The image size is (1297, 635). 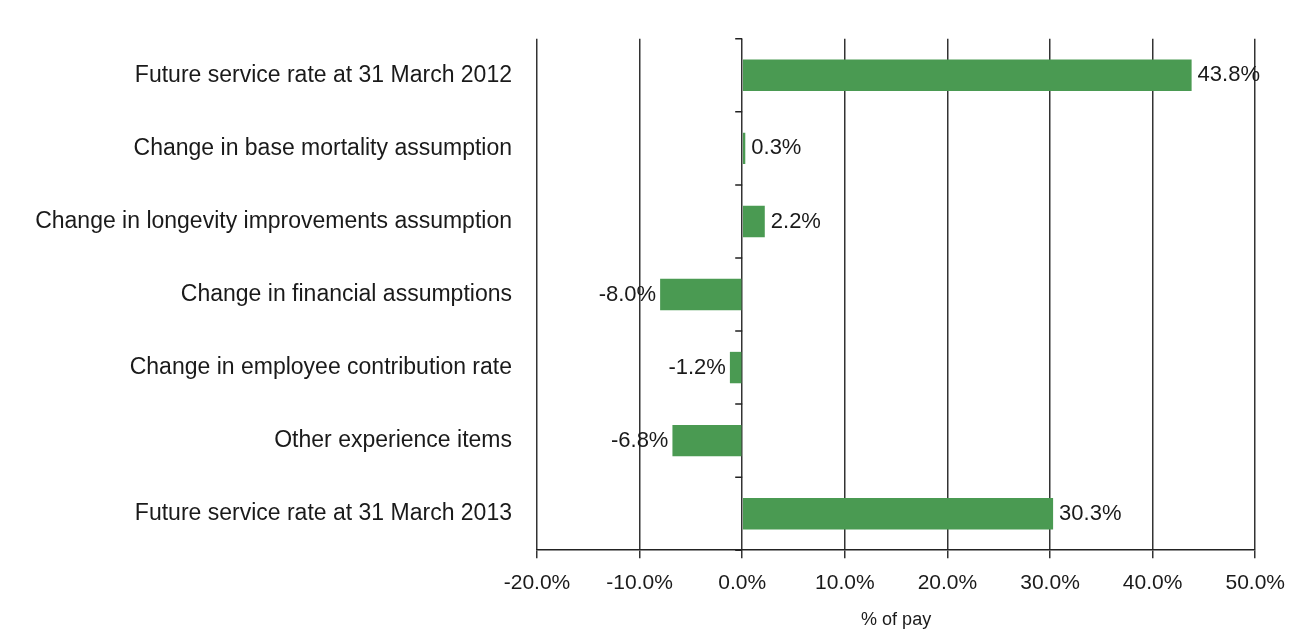 What do you see at coordinates (776, 147) in the screenshot?
I see `data-label: 0.3%` at bounding box center [776, 147].